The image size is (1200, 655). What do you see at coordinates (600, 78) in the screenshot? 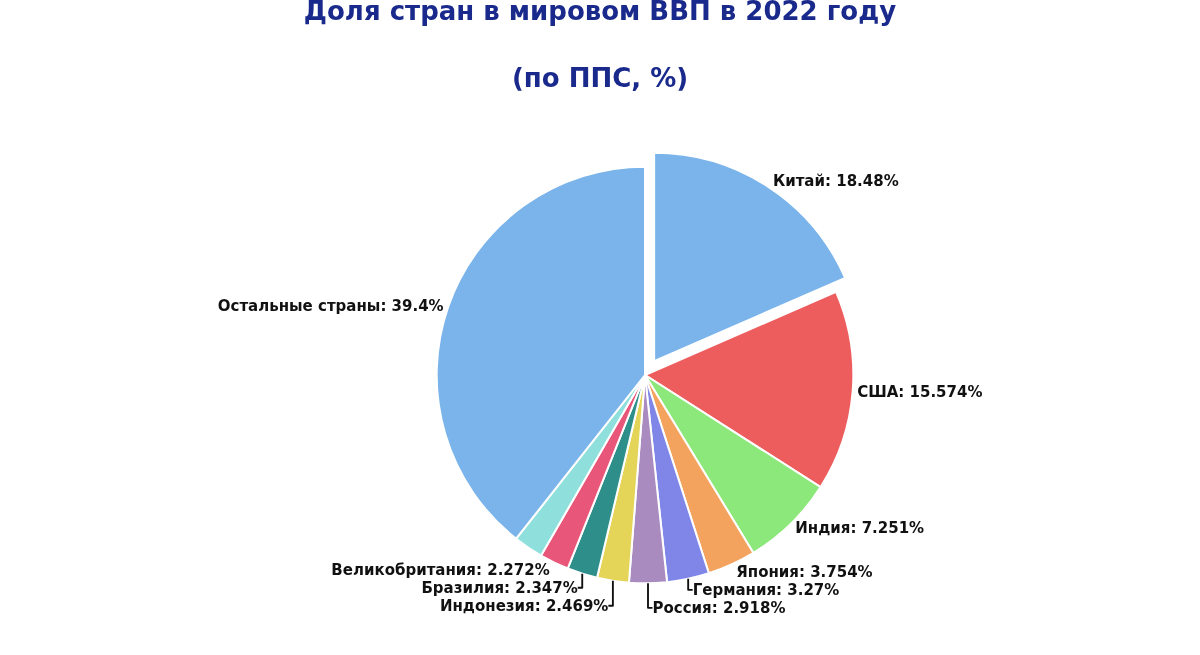
I see `chart-subtitle: (по ППС, %)` at bounding box center [600, 78].